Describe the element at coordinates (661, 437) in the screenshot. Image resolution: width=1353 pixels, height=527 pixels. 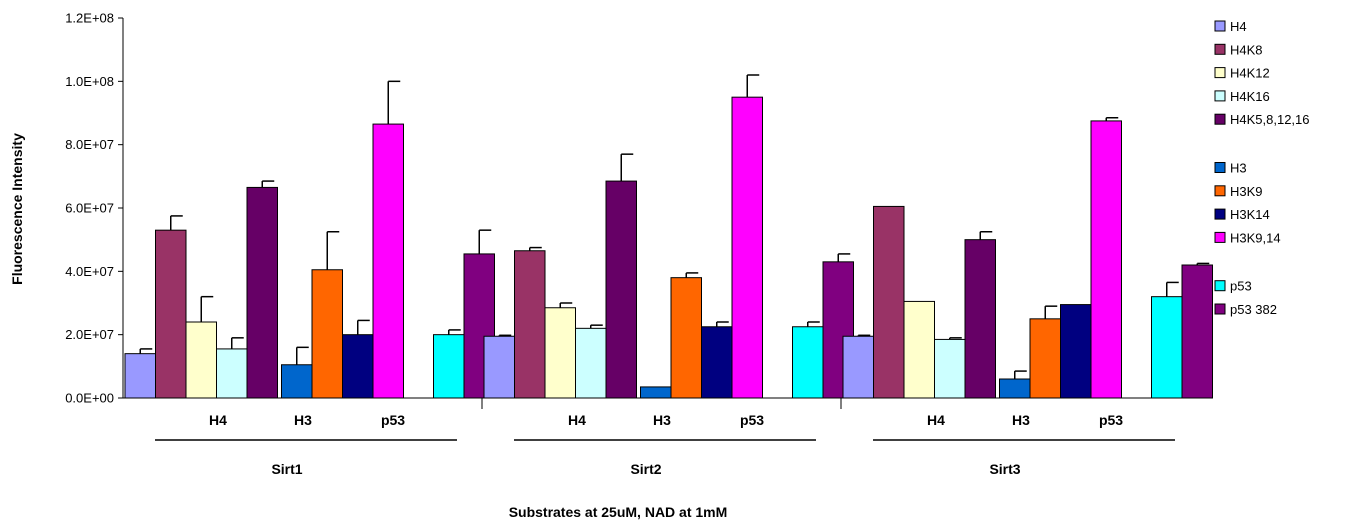
I see `x-axis: H4 H3 p53 Sirt1 H4 H3 p53 Sirt2 H4 H3 p53 Sirt3` at that location.